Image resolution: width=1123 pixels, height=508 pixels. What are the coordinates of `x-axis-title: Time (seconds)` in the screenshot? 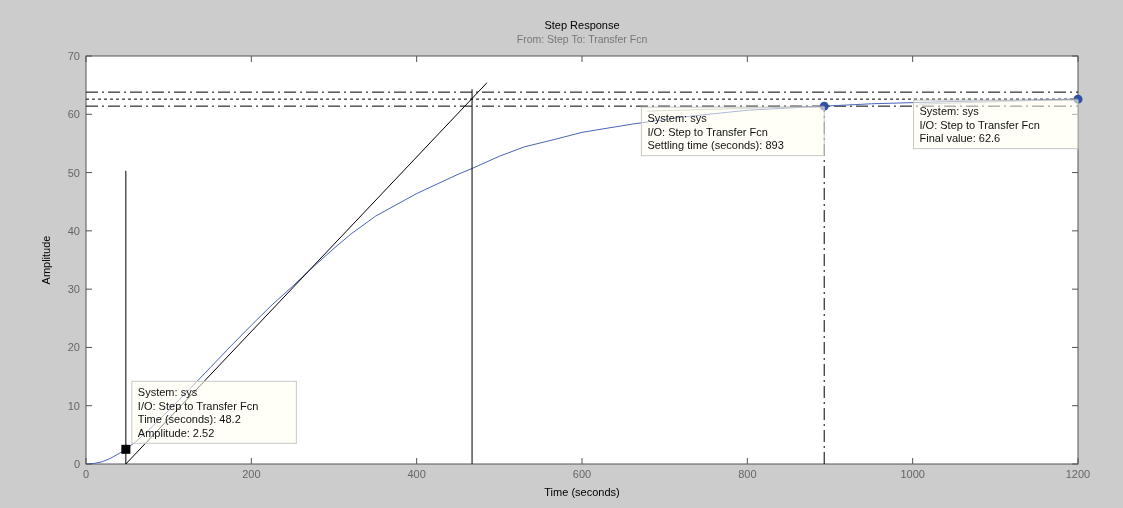 It's located at (582, 492).